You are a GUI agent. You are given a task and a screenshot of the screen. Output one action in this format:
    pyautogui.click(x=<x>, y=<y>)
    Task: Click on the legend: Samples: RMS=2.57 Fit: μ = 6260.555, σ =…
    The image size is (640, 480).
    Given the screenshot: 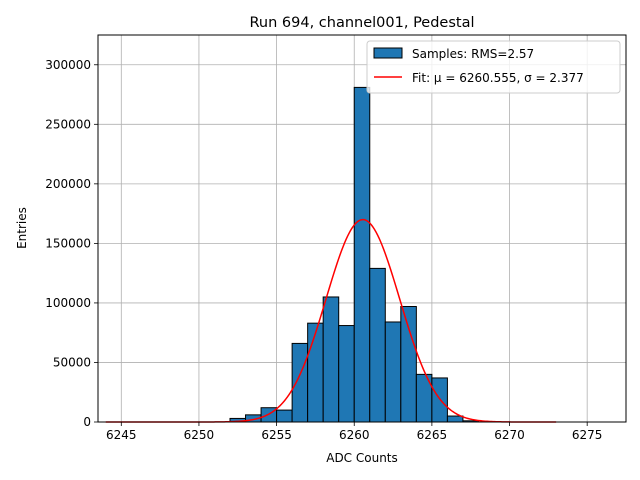 What is the action you would take?
    pyautogui.click(x=493, y=67)
    